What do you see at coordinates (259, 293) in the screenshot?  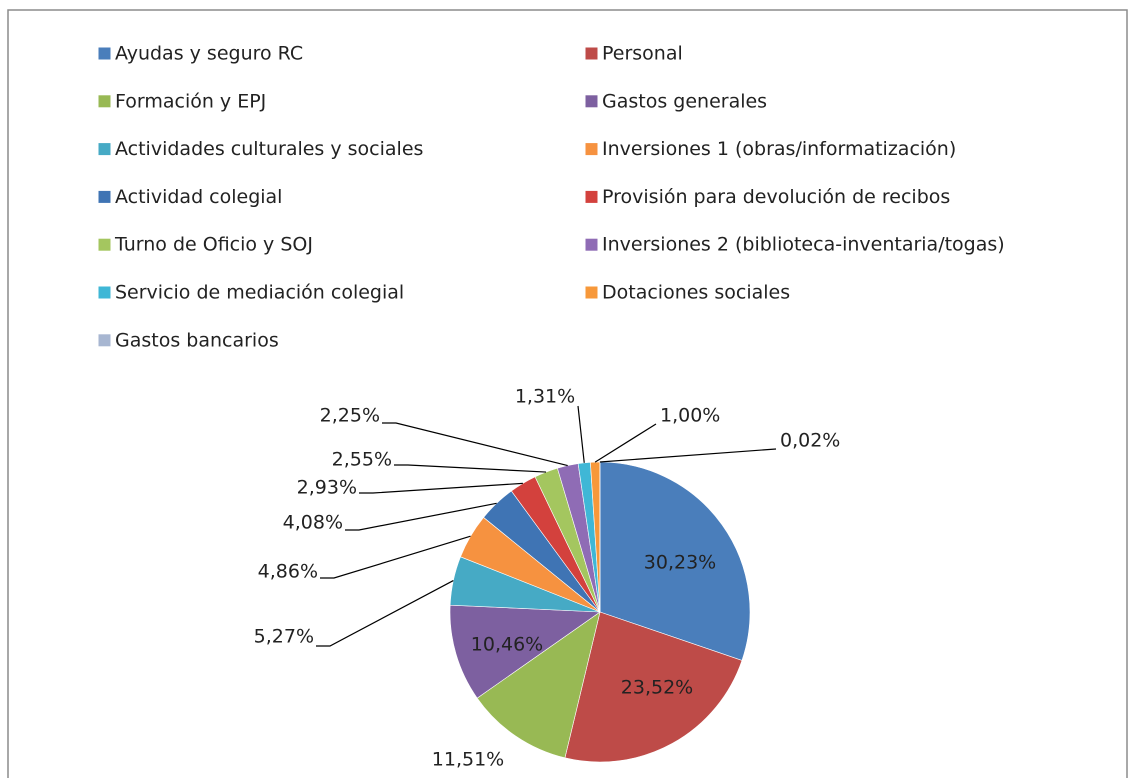 I see `legend-label: Servicio de mediación colegial` at bounding box center [259, 293].